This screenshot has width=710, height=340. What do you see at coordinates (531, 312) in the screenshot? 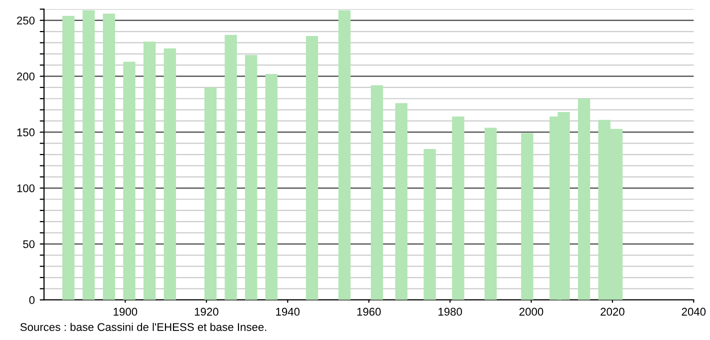
I see `x-tick-label: 2000` at bounding box center [531, 312].